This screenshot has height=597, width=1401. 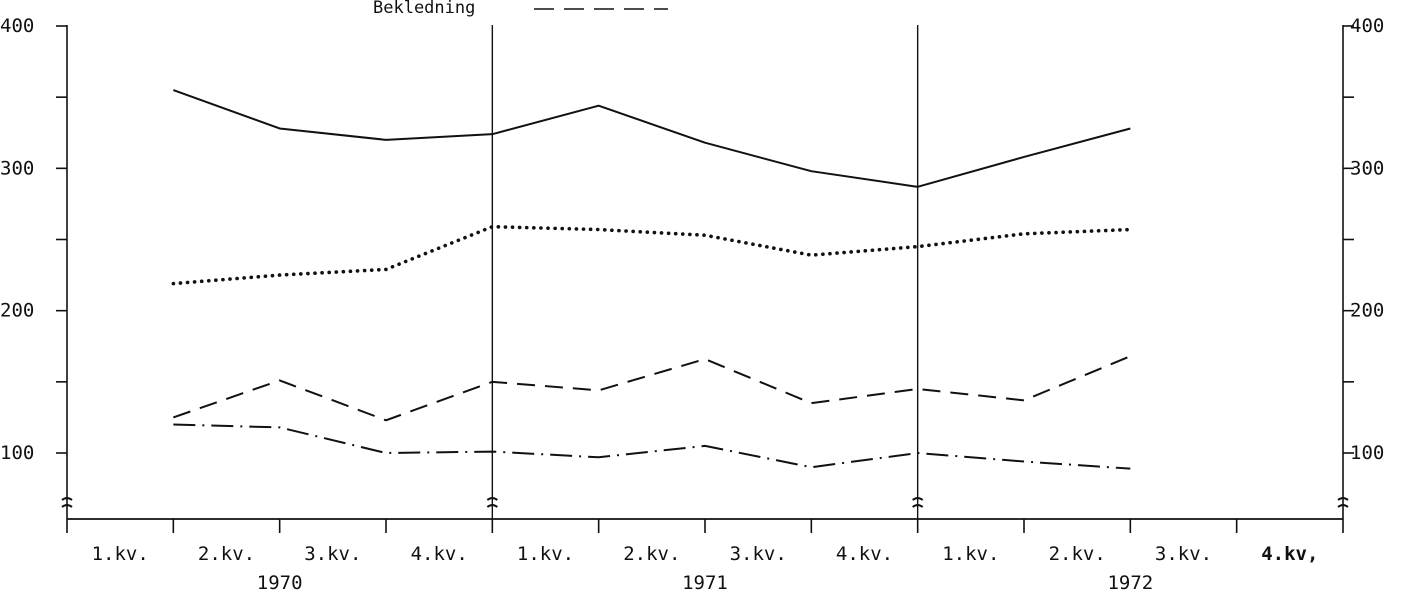 I want to click on year-label: 1970, so click(x=280, y=583).